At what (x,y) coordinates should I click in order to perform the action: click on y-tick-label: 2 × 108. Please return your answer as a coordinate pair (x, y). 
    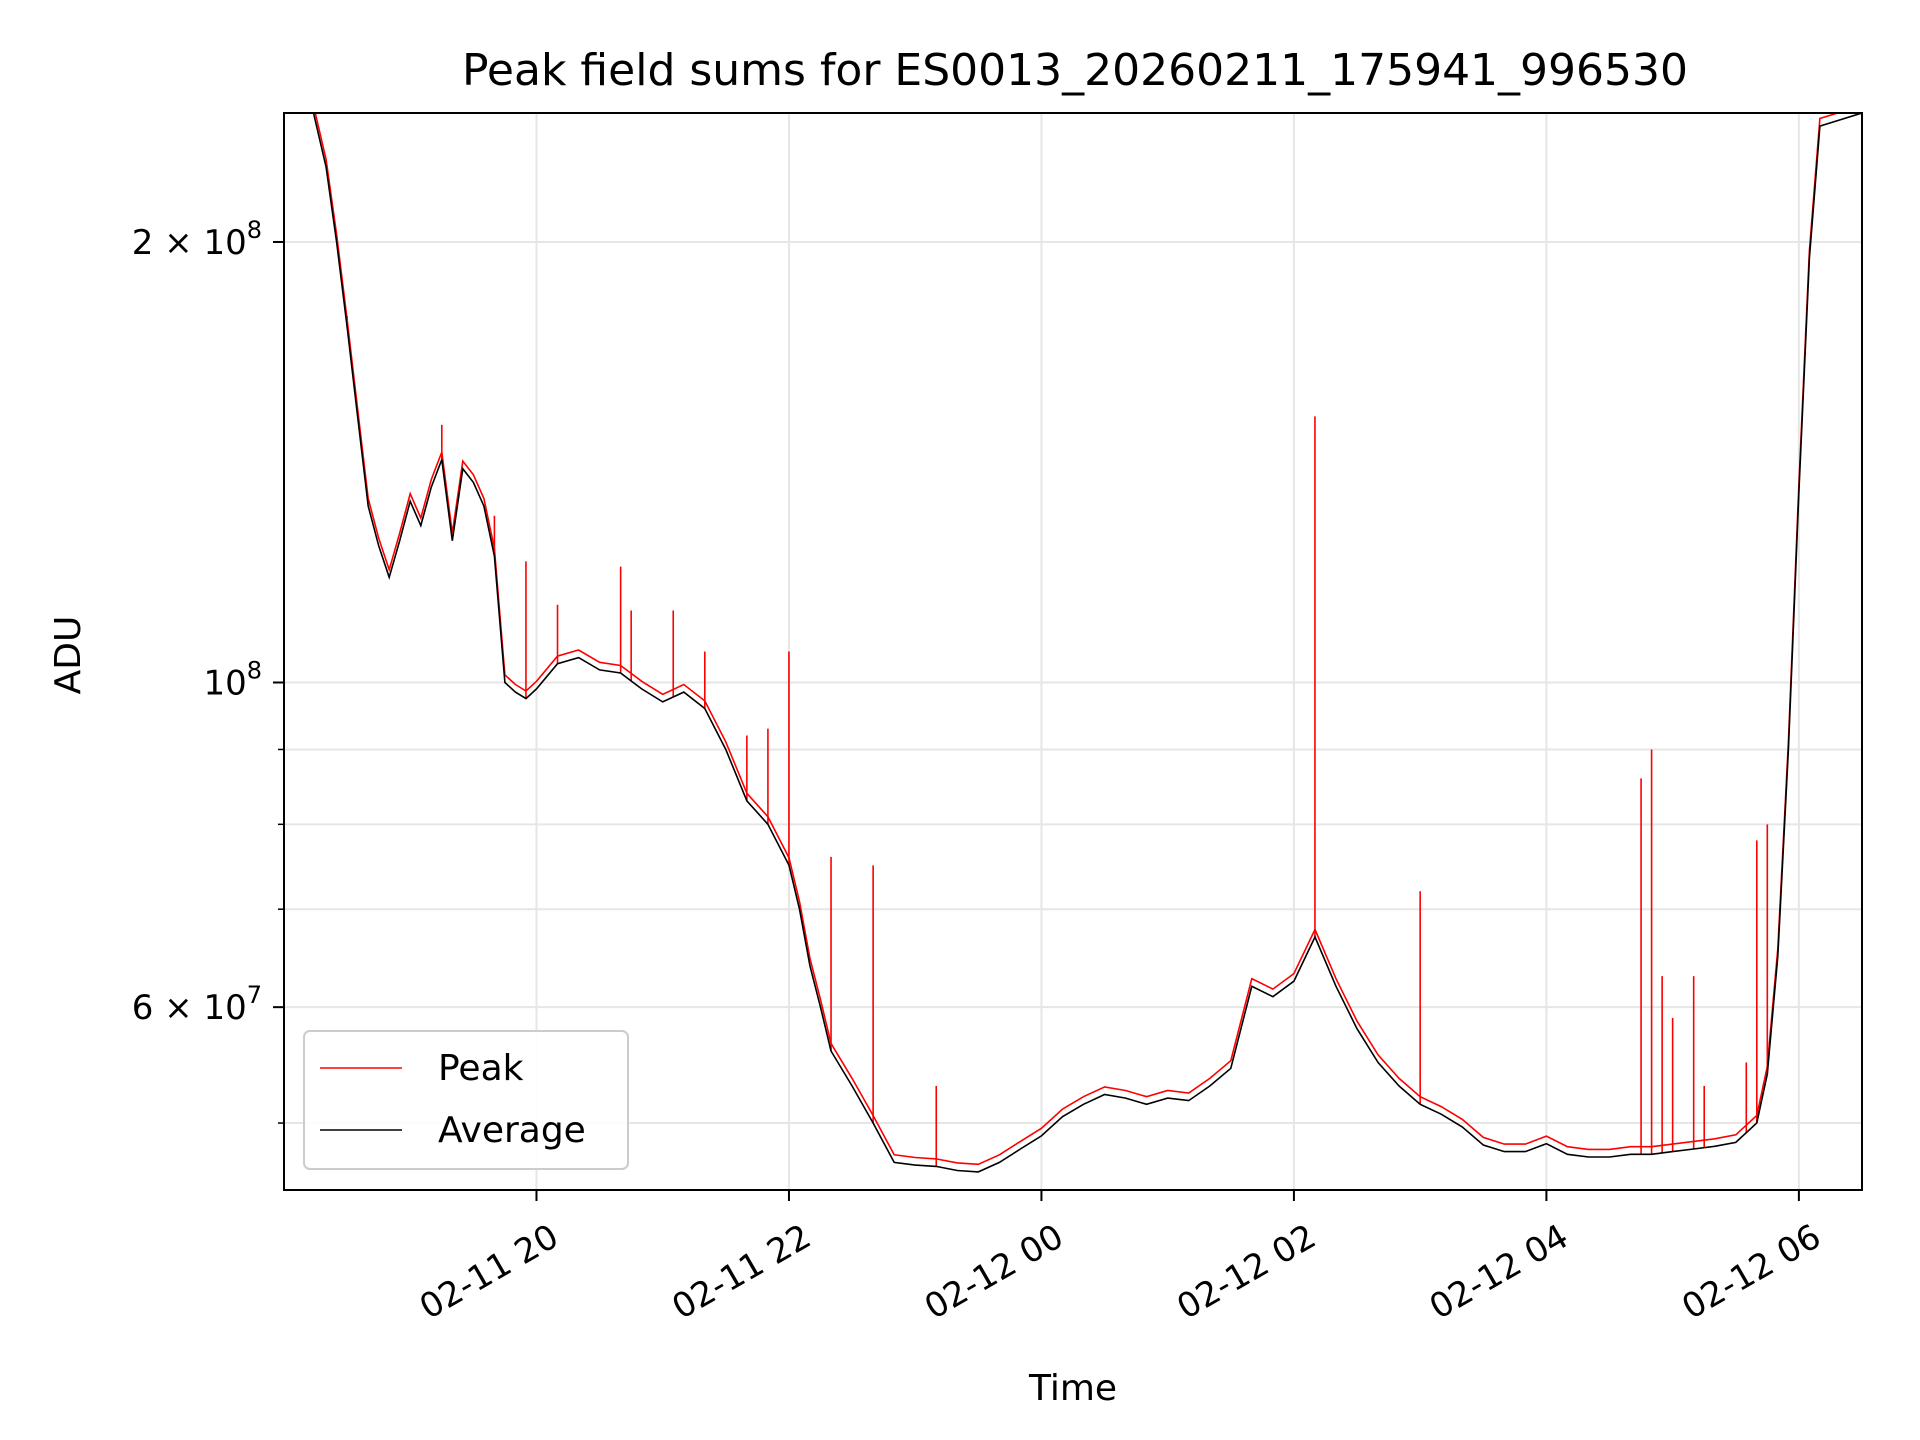
    Looking at the image, I should click on (197, 239).